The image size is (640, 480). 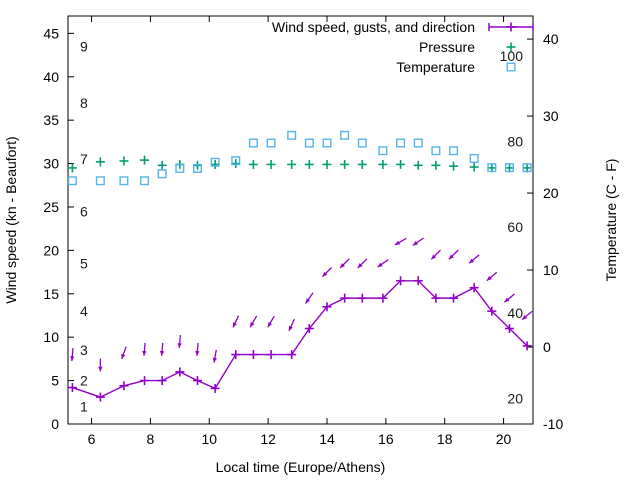 I want to click on fahrenheit-label: 80, so click(x=515, y=141).